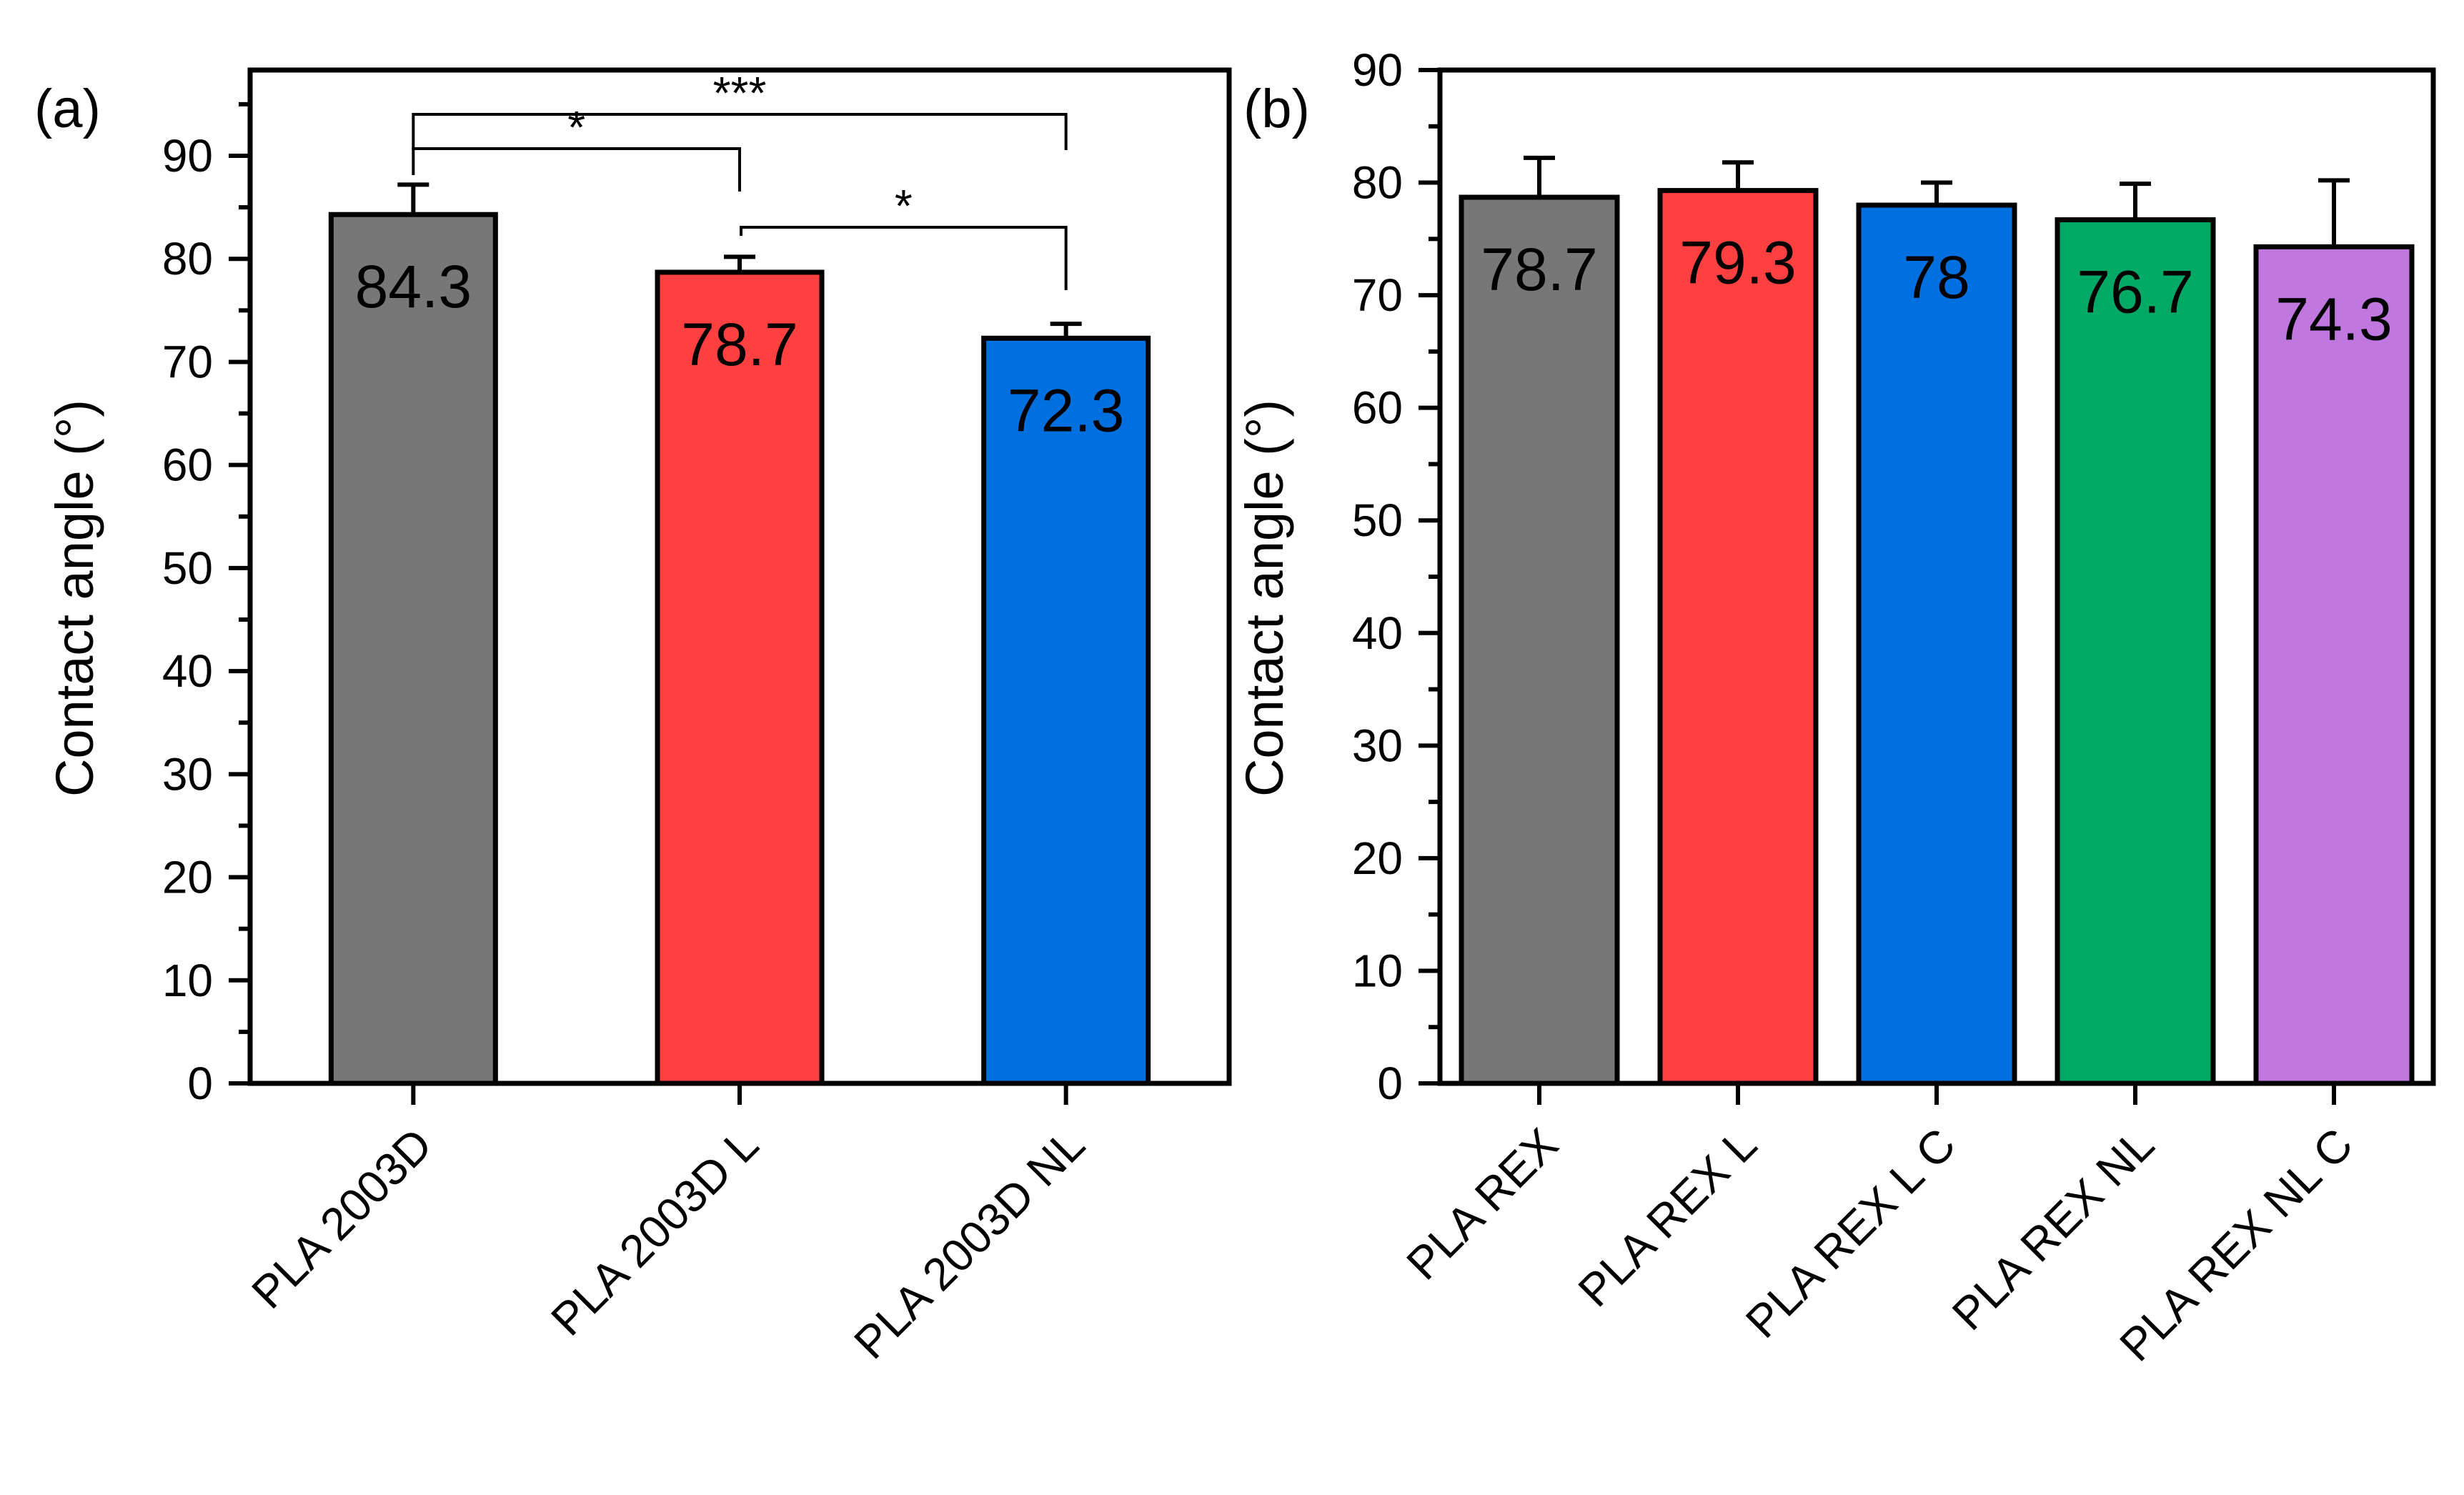 The height and width of the screenshot is (1495, 2464). Describe the element at coordinates (2135, 292) in the screenshot. I see `bar-value-label: 76.7` at that location.